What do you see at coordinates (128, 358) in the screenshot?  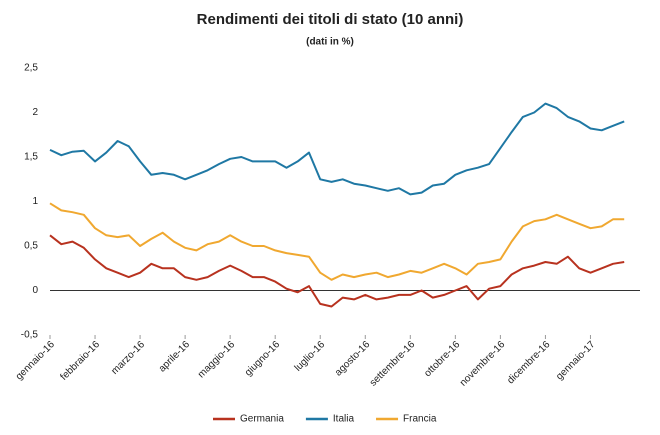 I see `x-tick-label: marzo-16` at bounding box center [128, 358].